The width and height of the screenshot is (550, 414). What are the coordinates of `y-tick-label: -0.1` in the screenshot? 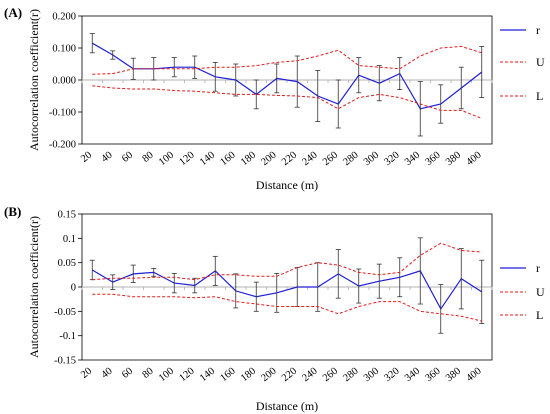 It's located at (67, 336).